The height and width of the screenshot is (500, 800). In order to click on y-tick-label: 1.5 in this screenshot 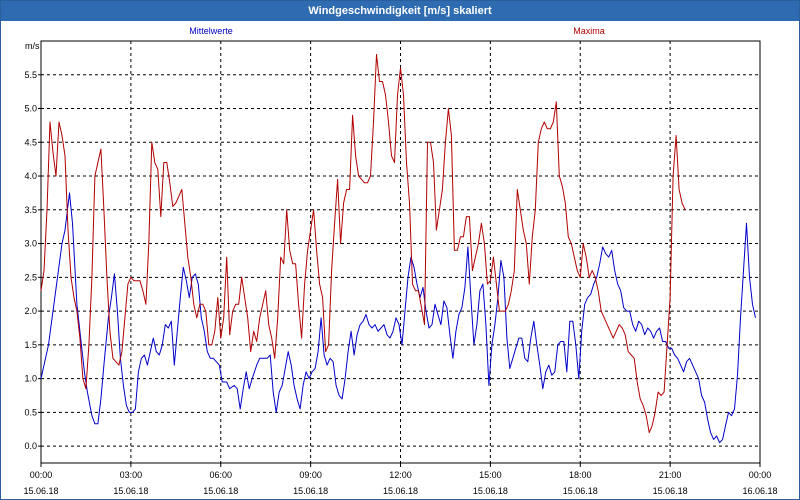, I will do `click(30, 345)`.